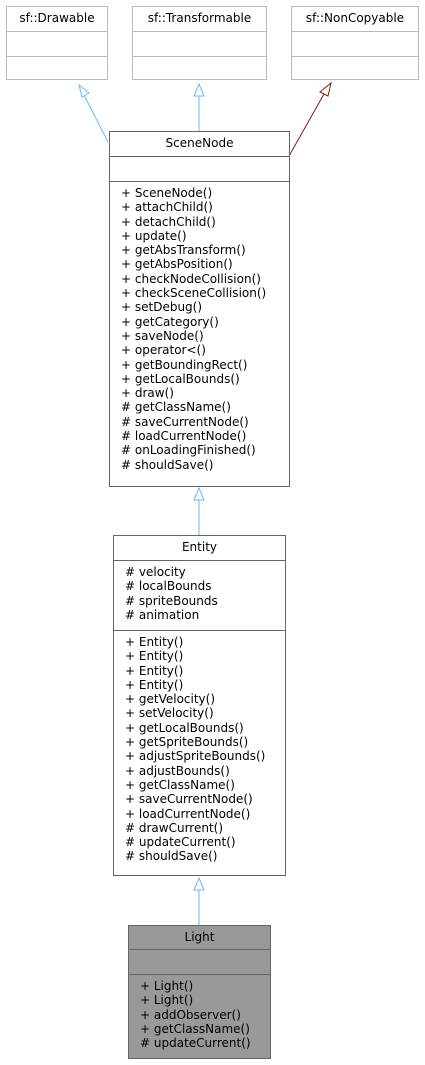 The width and height of the screenshot is (425, 1065). I want to click on class-box-transformable: sf::Transformable, so click(199, 43).